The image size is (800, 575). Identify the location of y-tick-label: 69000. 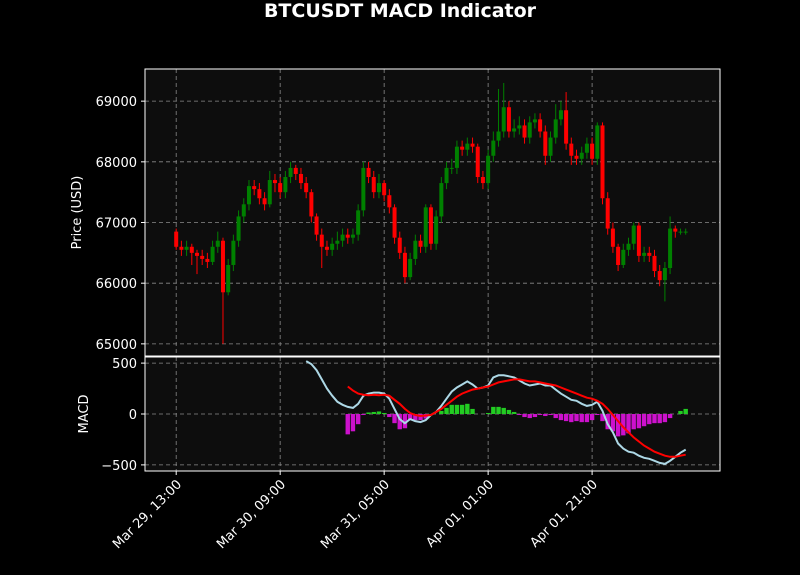
(116, 102).